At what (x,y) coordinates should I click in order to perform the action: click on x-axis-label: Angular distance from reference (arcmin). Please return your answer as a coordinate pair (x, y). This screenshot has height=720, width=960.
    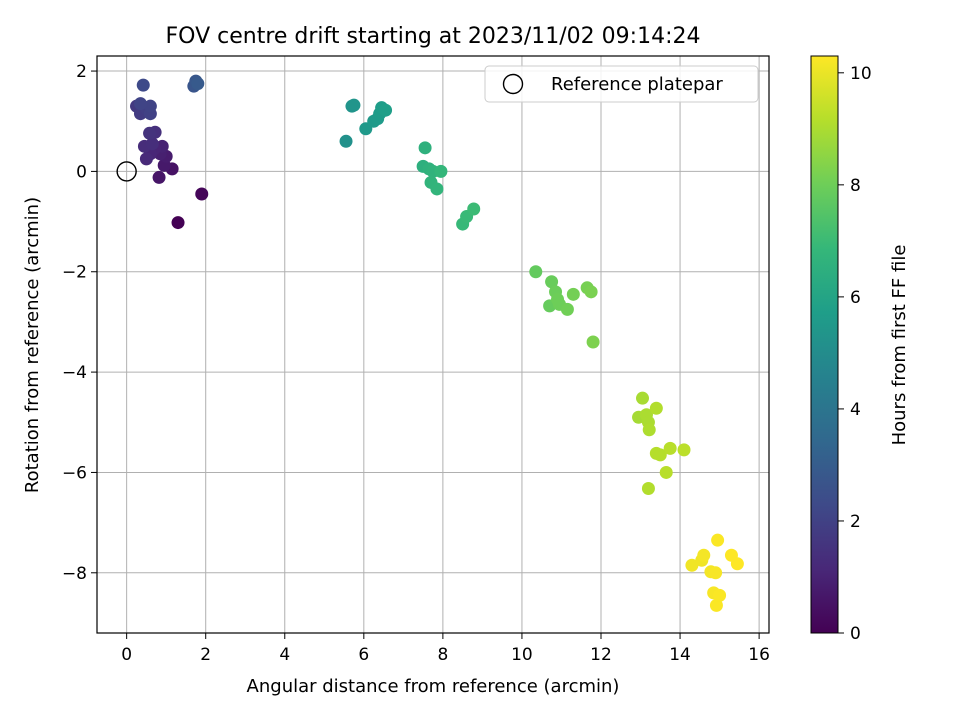
    Looking at the image, I should click on (433, 686).